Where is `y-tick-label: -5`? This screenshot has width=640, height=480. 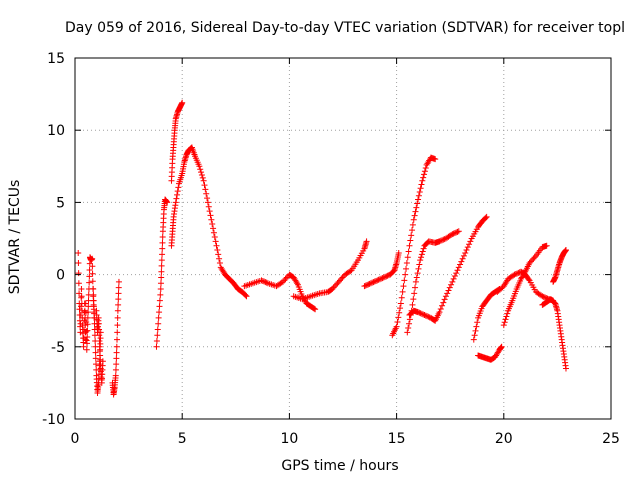
y-tick-label: -5 is located at coordinates (58, 348).